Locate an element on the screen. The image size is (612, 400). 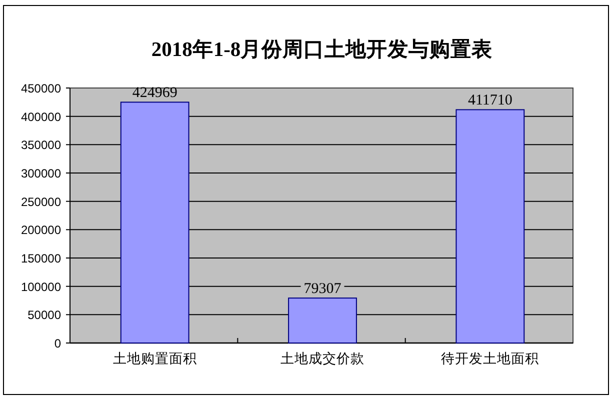
xtick-label: 土地成交价款 is located at coordinates (322, 358).